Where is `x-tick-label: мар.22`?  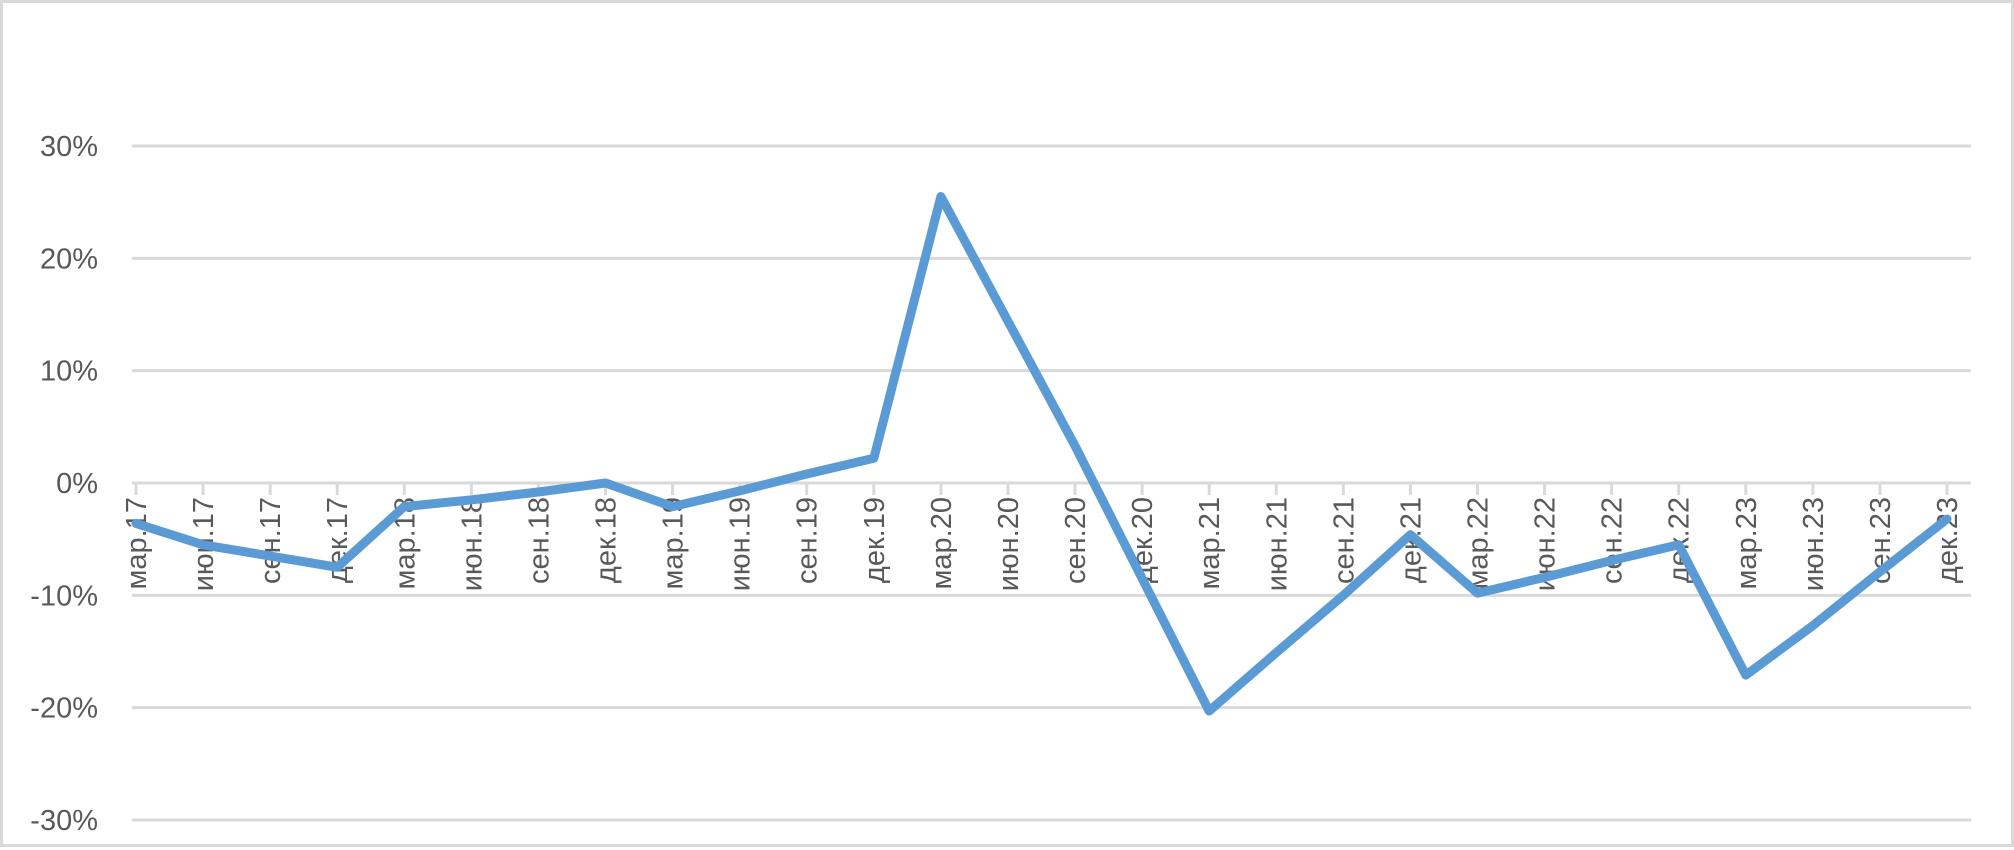
x-tick-label: мар.22 is located at coordinates (1478, 543).